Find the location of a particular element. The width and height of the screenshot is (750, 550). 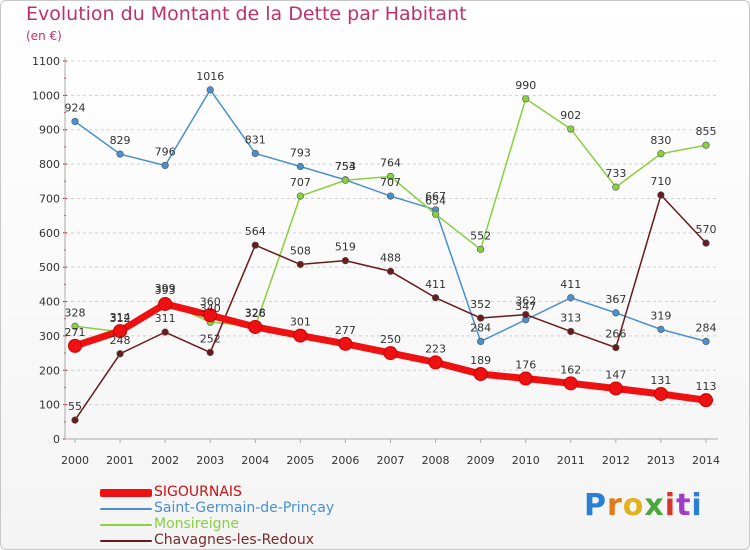

data-label: 113 is located at coordinates (706, 386).